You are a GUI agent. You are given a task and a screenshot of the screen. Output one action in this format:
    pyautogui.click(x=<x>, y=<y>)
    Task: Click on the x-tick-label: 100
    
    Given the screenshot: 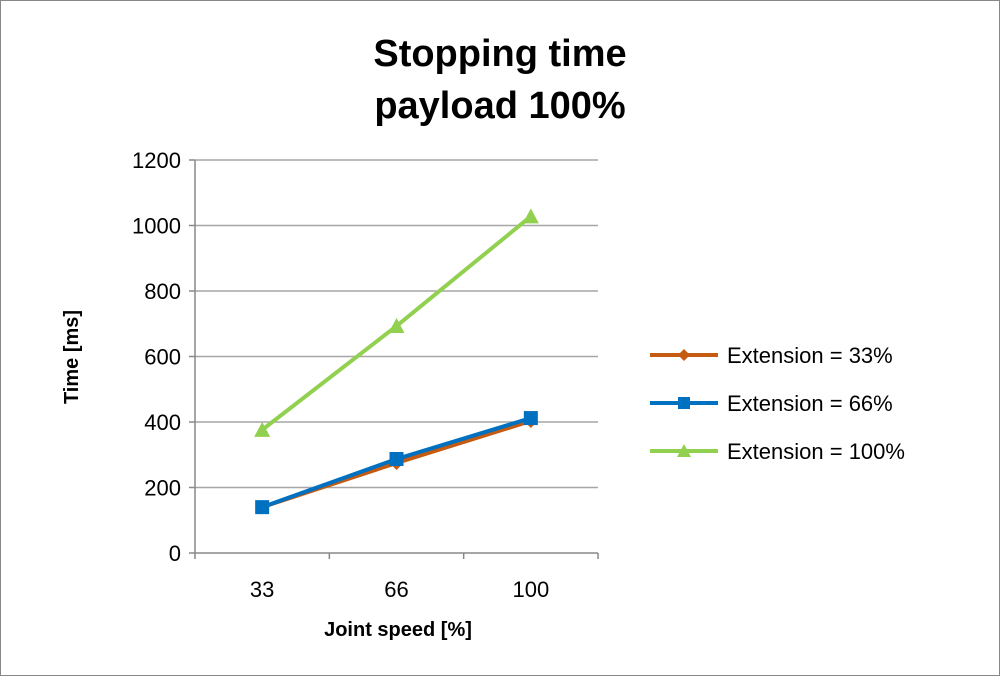 What is the action you would take?
    pyautogui.click(x=530, y=589)
    